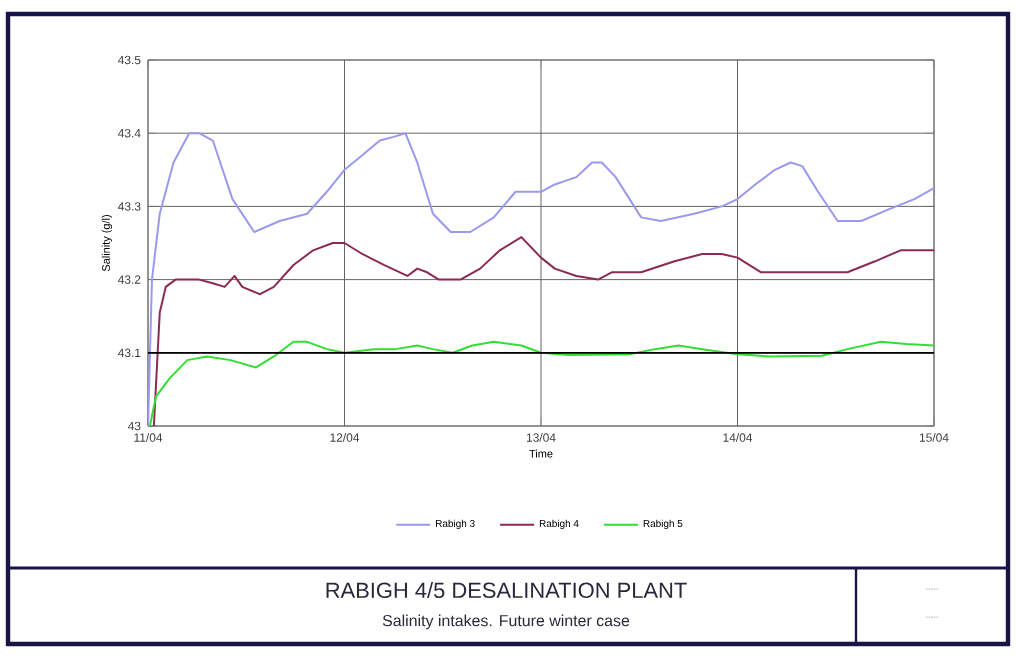 The height and width of the screenshot is (656, 1016). Describe the element at coordinates (506, 590) in the screenshot. I see `text: RABIGH 4/5 DESALINATION PLANT` at that location.